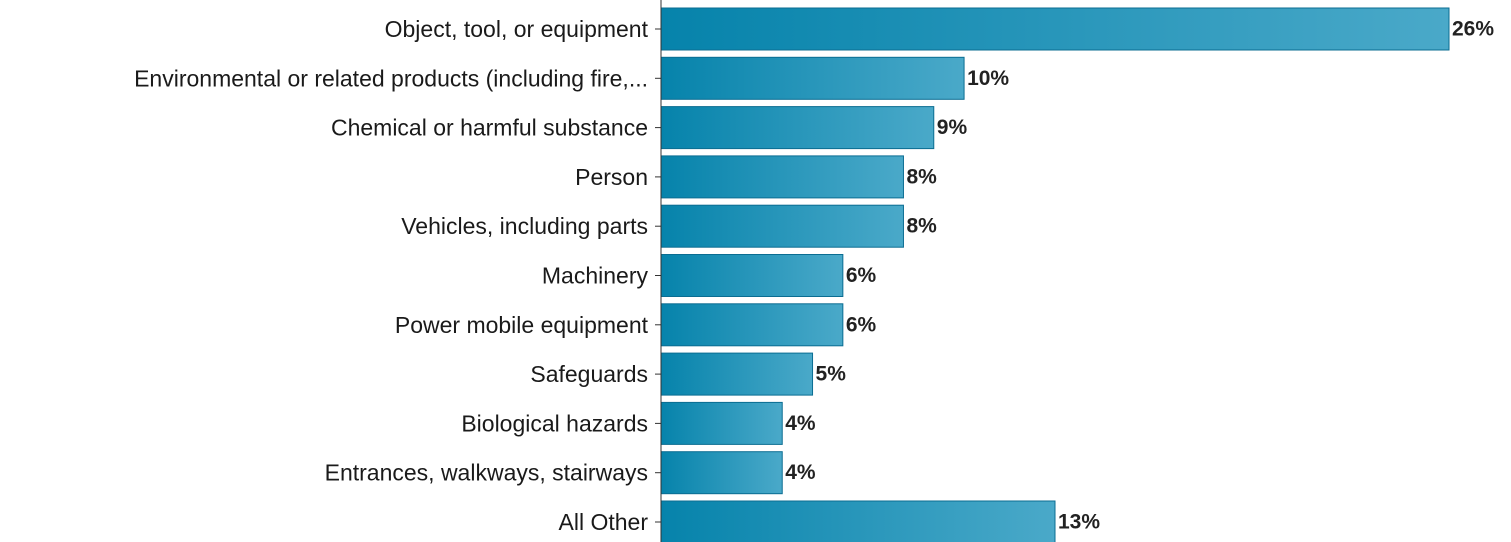  Describe the element at coordinates (831, 374) in the screenshot. I see `value-label: 5%` at that location.